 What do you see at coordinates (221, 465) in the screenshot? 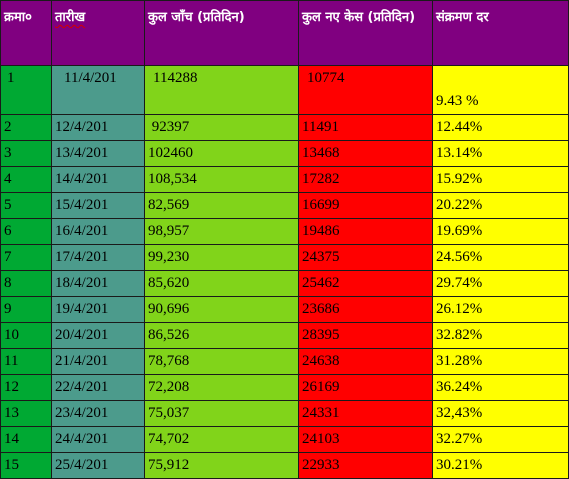
I see `tests-cell: 75,912` at bounding box center [221, 465].